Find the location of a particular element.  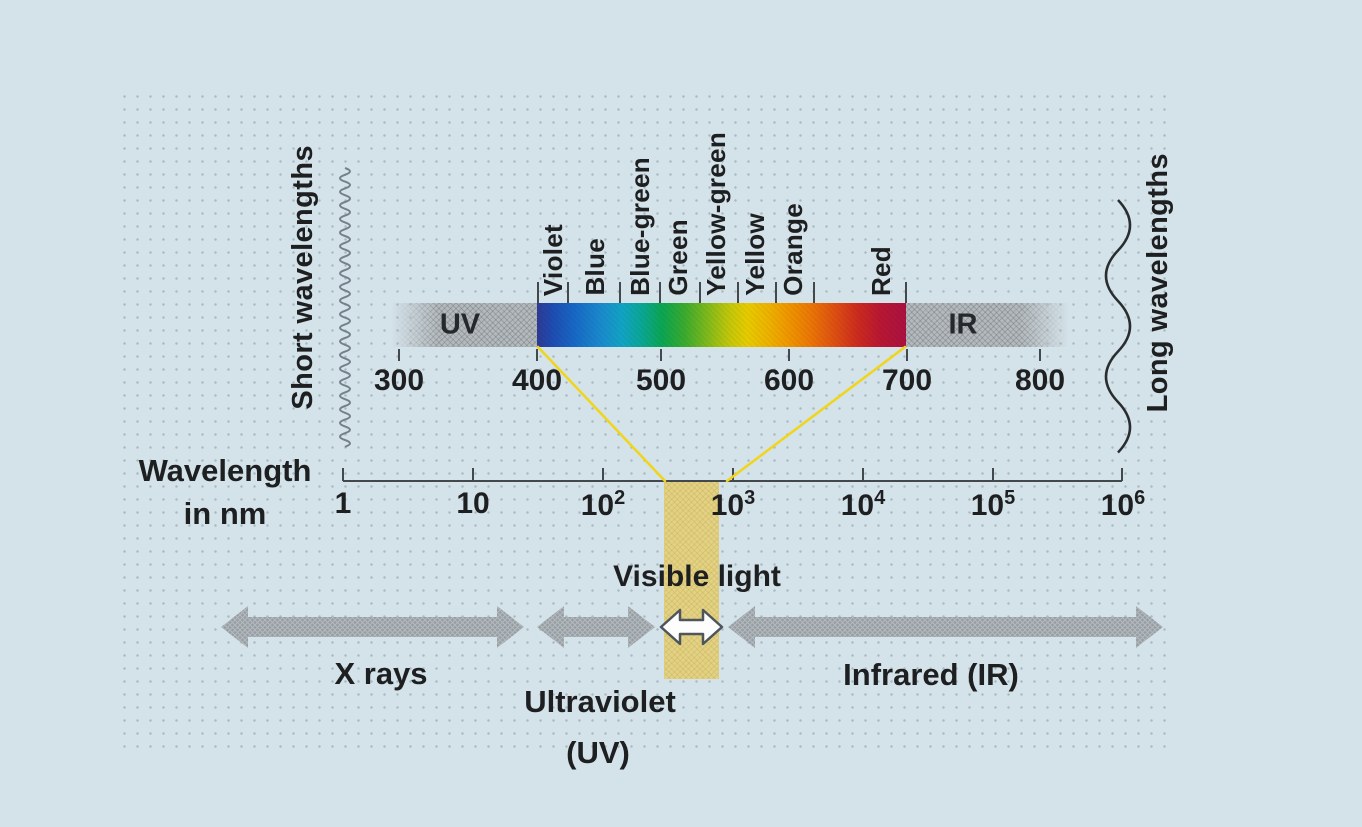

ultraviolet-label: Ultraviolet is located at coordinates (600, 701).